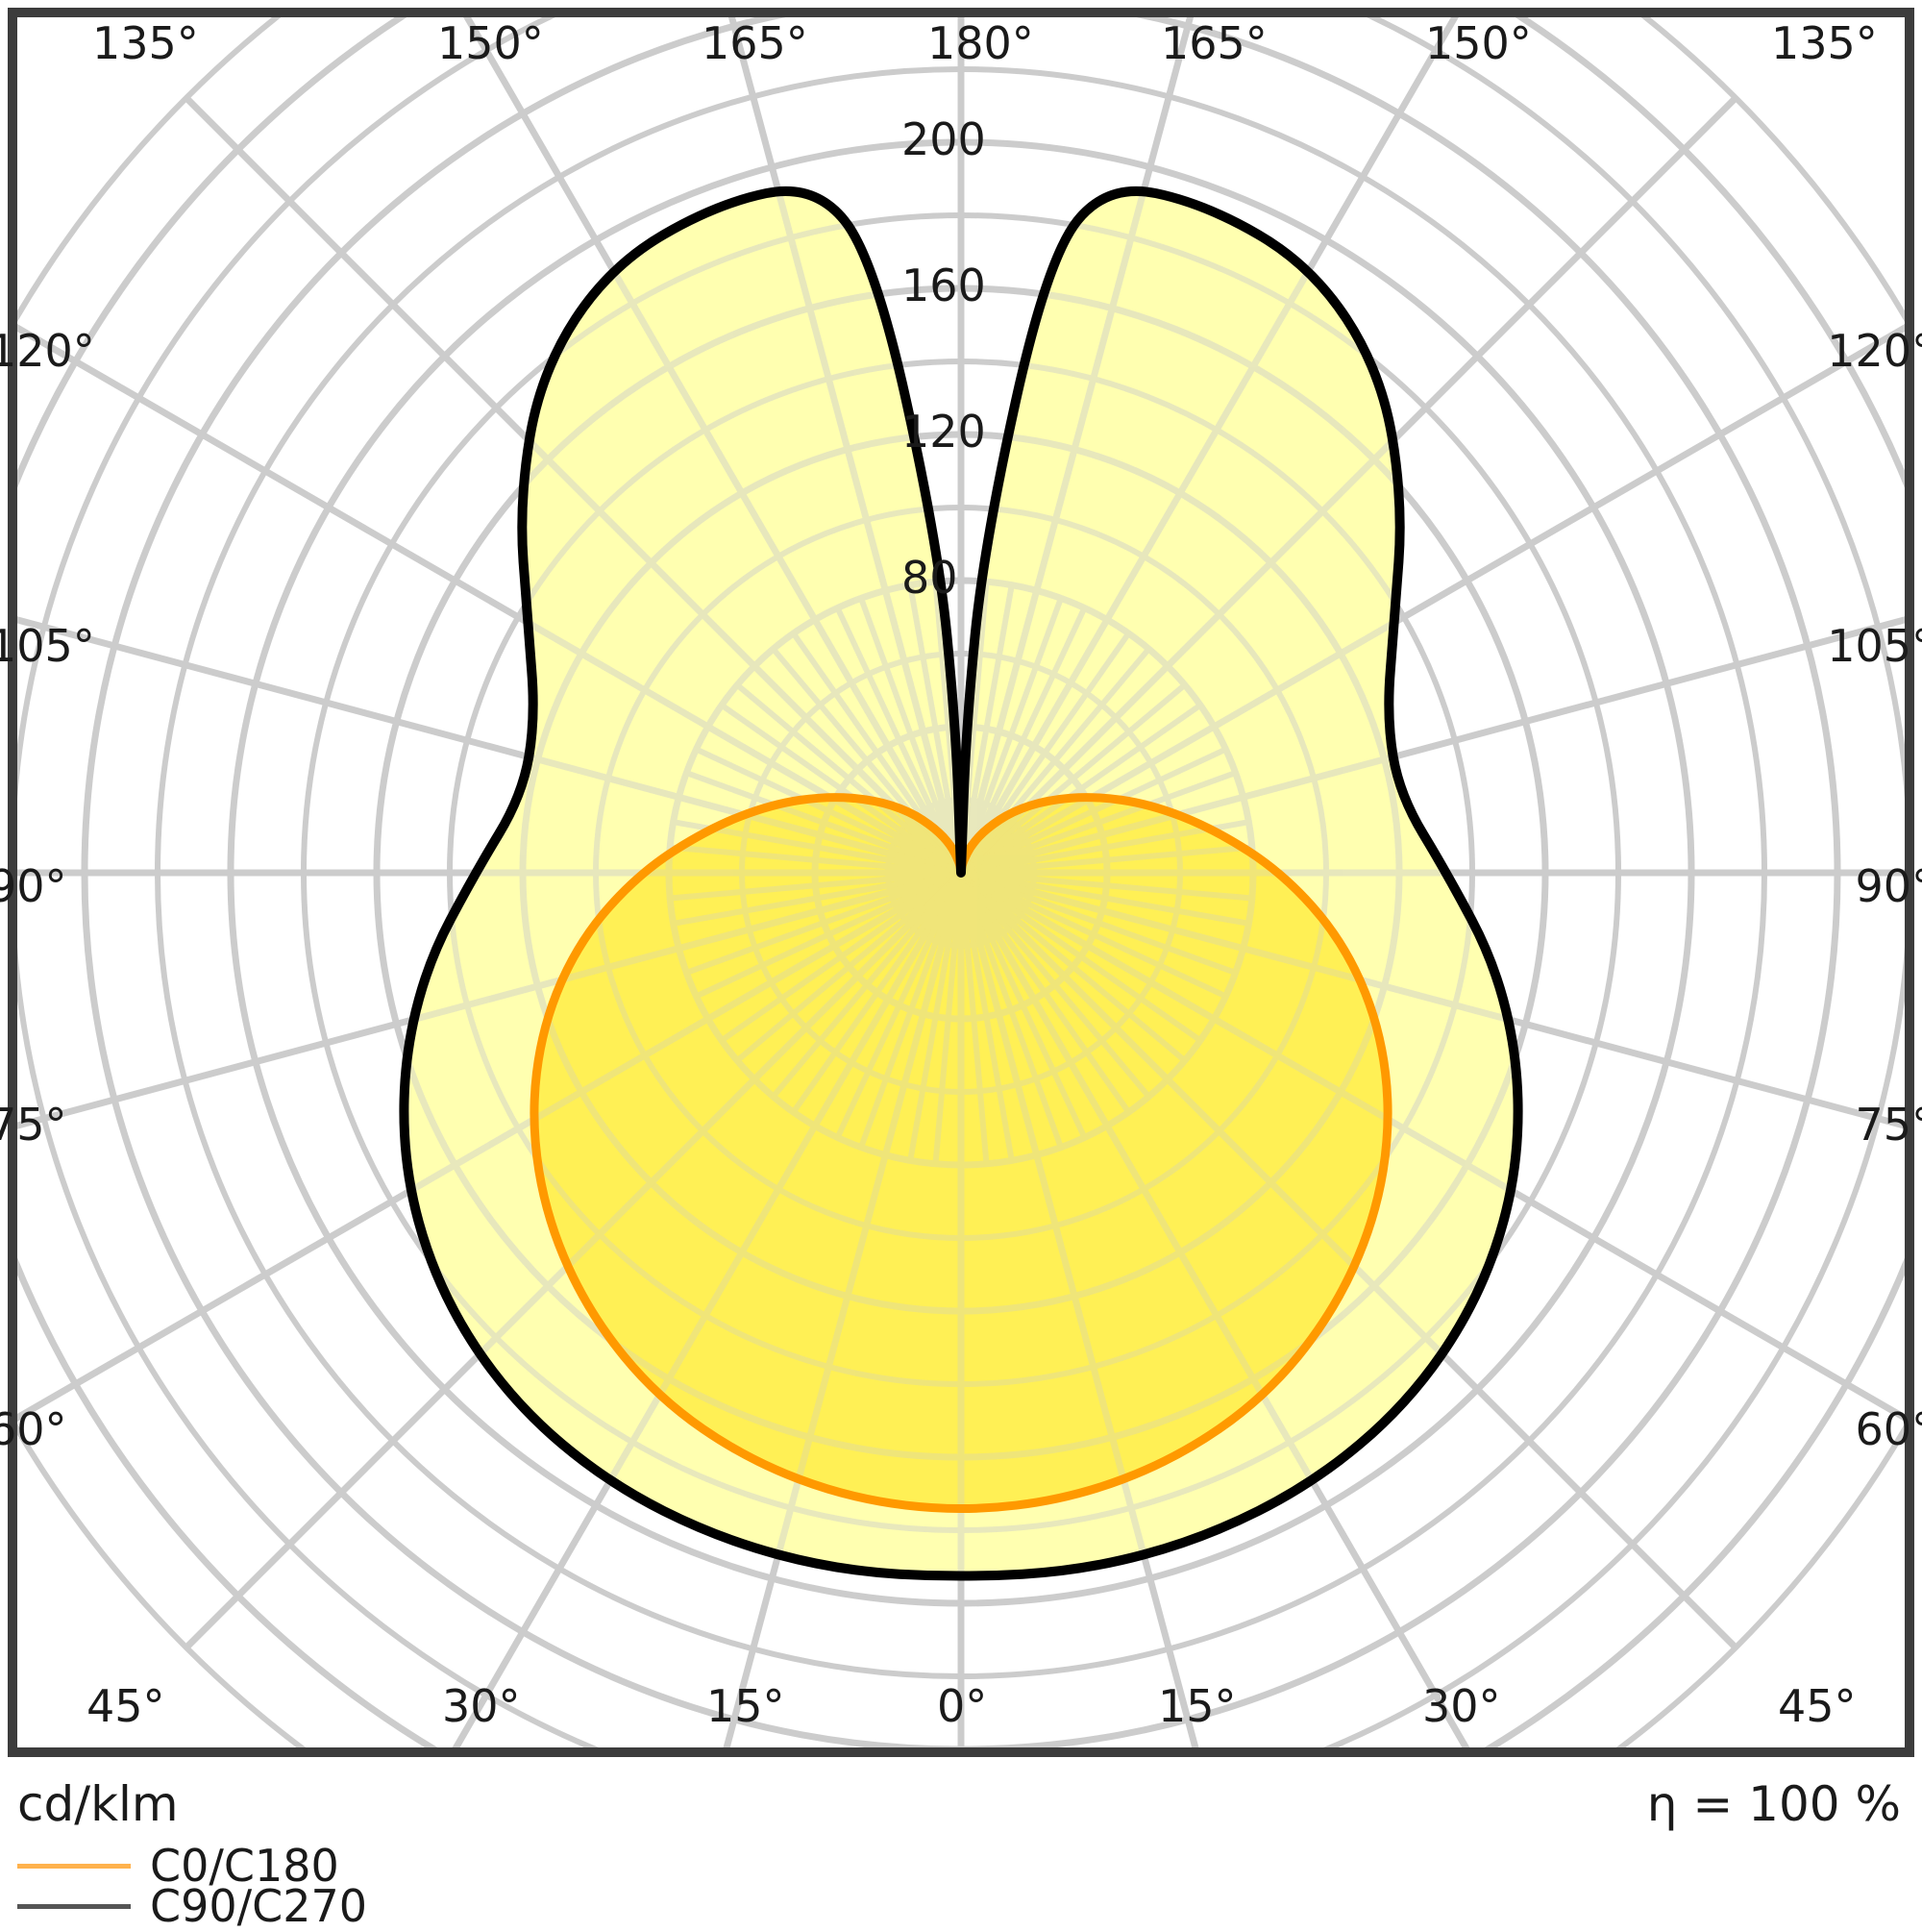 This screenshot has width=1922, height=1932. I want to click on angle-label-top-6: 135°, so click(1824, 43).